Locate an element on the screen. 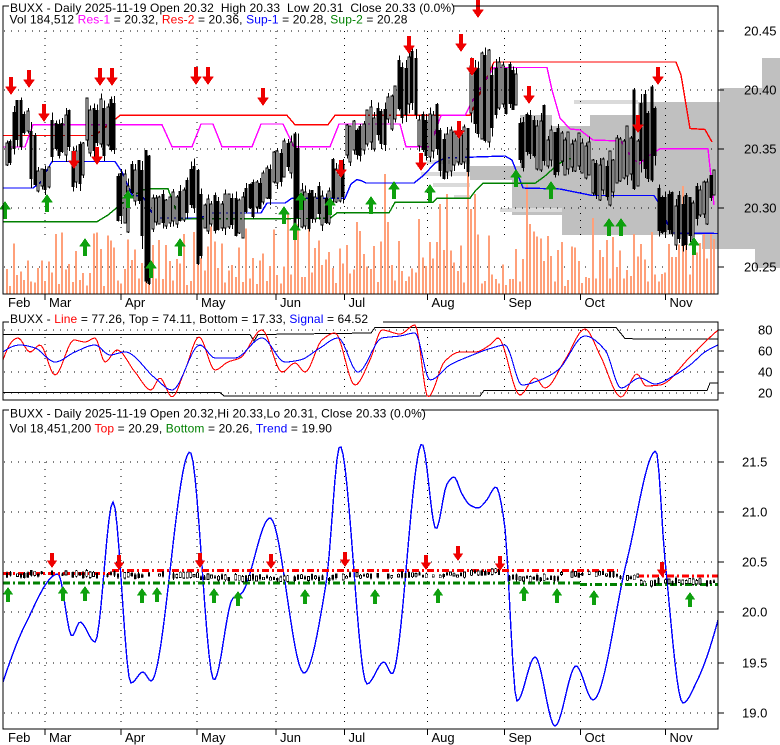 This screenshot has width=780, height=745. svg-text: 20.45 is located at coordinates (760, 31).